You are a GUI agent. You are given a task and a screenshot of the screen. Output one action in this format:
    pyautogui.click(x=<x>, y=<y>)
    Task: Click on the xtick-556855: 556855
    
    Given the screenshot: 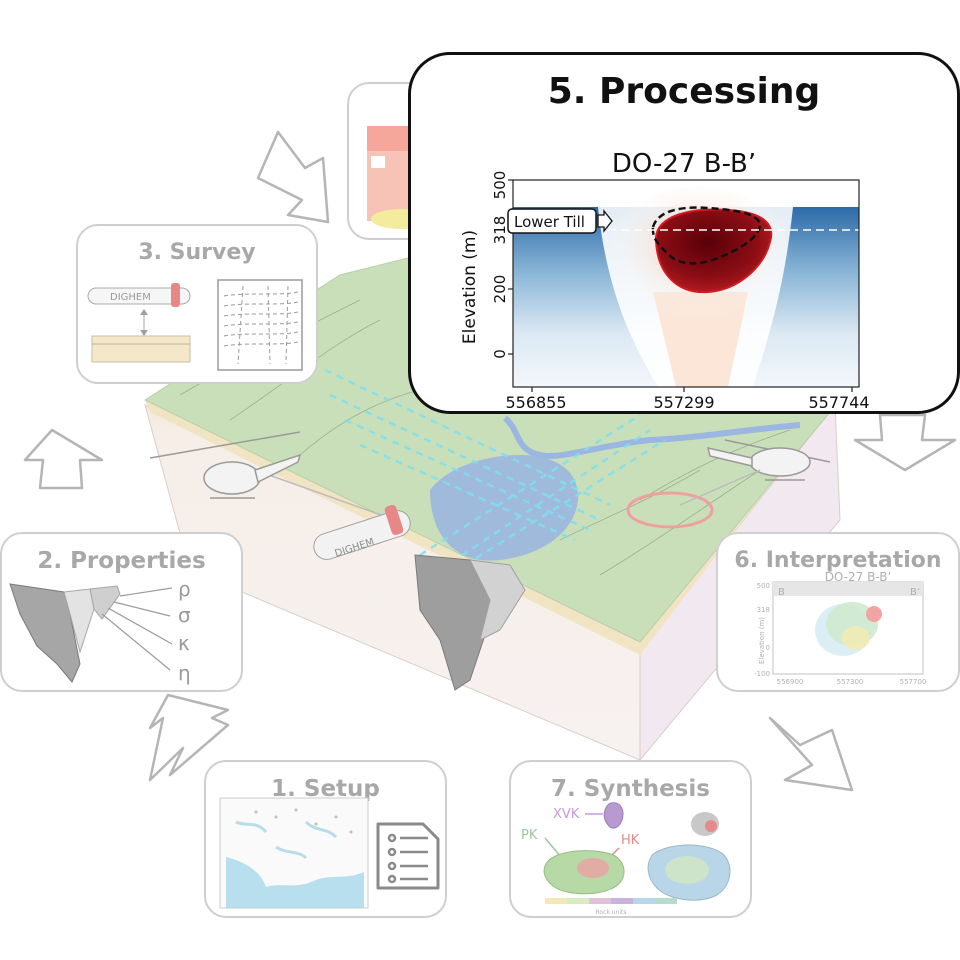 What is the action you would take?
    pyautogui.click(x=535, y=402)
    